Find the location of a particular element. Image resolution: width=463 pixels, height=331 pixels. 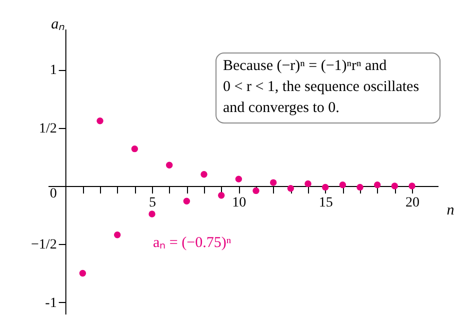

y-axis-title: aₙ is located at coordinates (58, 24).